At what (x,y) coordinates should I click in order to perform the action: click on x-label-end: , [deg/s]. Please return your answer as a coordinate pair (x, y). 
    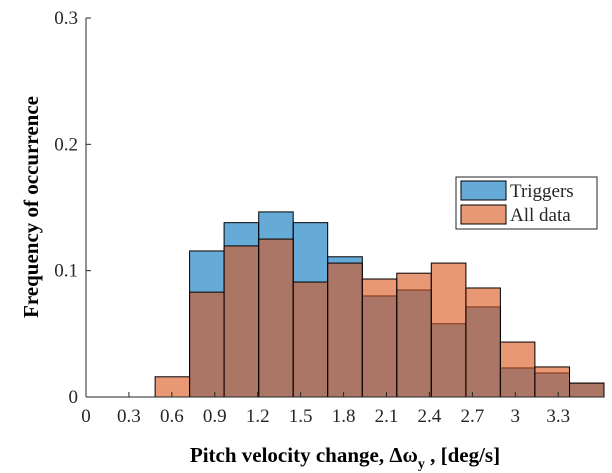
    Looking at the image, I should click on (462, 455).